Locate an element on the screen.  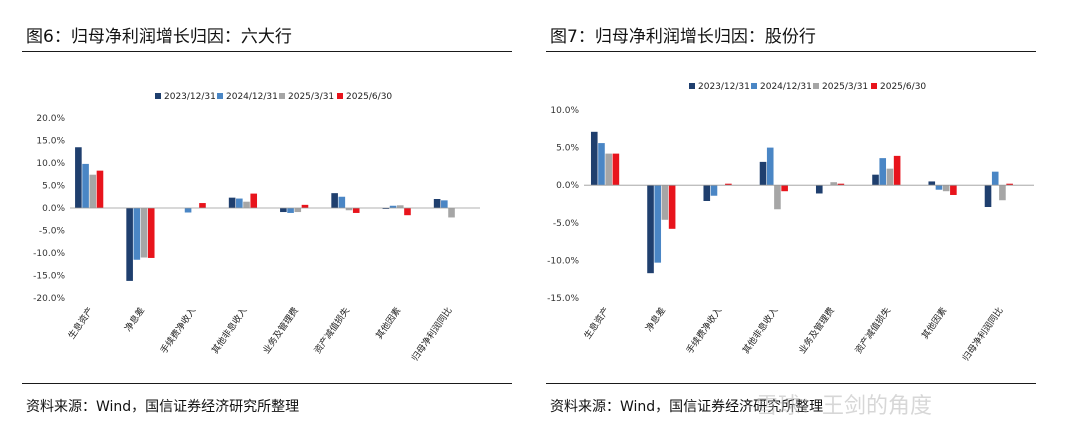
figure-6-top-rule is located at coordinates (267, 51).